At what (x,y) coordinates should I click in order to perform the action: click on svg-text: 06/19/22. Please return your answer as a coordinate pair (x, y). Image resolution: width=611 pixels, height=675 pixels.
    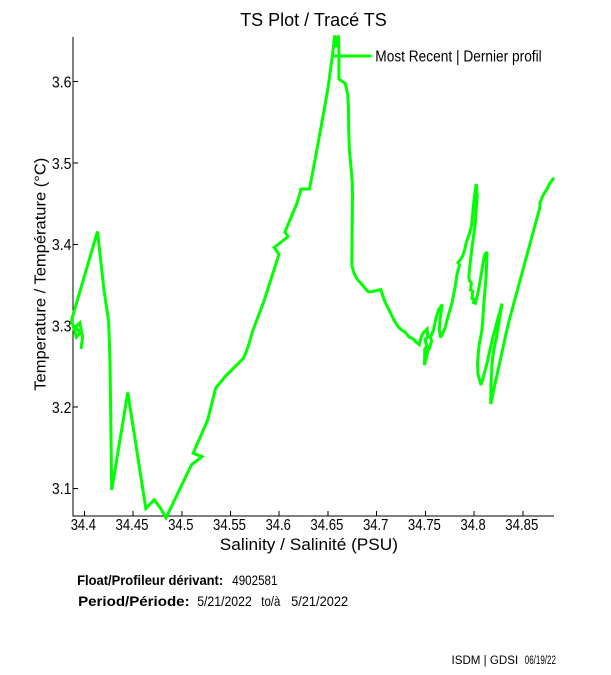
    Looking at the image, I should click on (540, 661).